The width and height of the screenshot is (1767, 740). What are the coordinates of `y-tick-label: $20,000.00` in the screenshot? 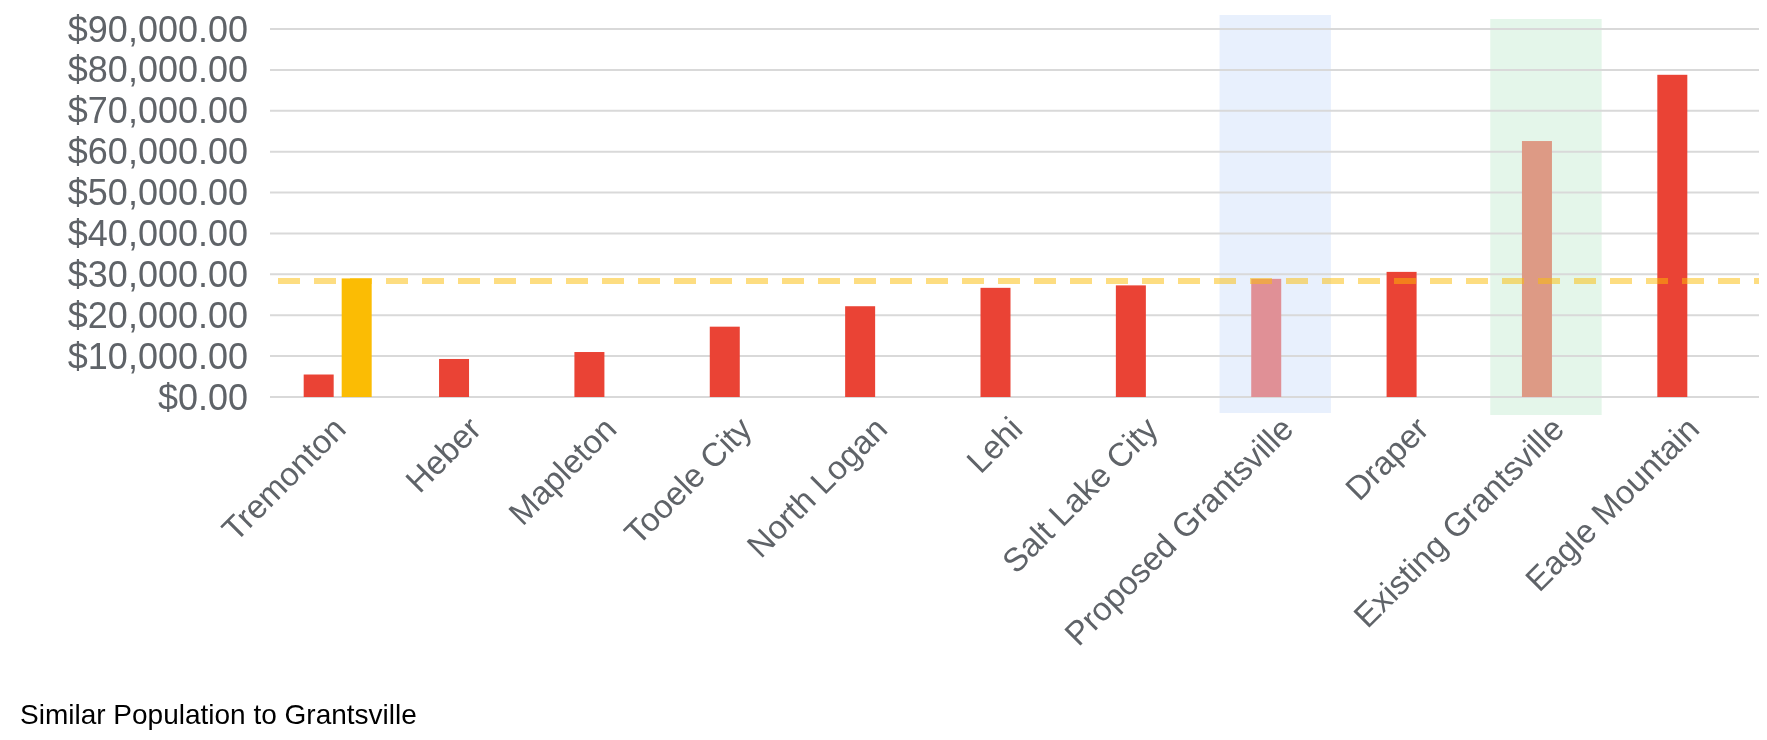 It's located at (157, 315).